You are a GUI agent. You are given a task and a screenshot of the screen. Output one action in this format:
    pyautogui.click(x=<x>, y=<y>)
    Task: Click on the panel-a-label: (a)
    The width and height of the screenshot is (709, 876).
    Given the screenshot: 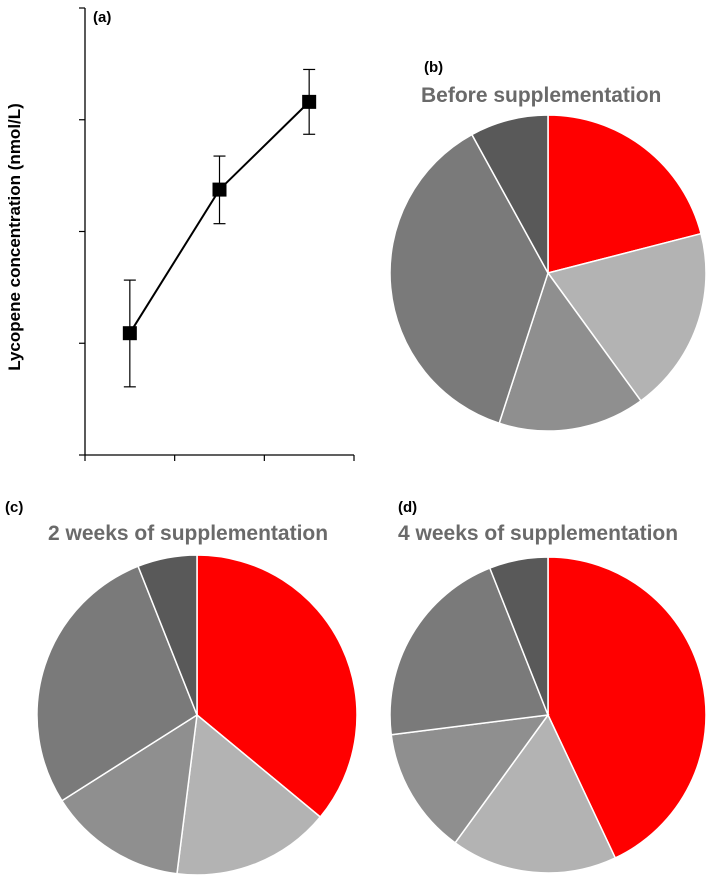 What is the action you would take?
    pyautogui.click(x=102, y=17)
    